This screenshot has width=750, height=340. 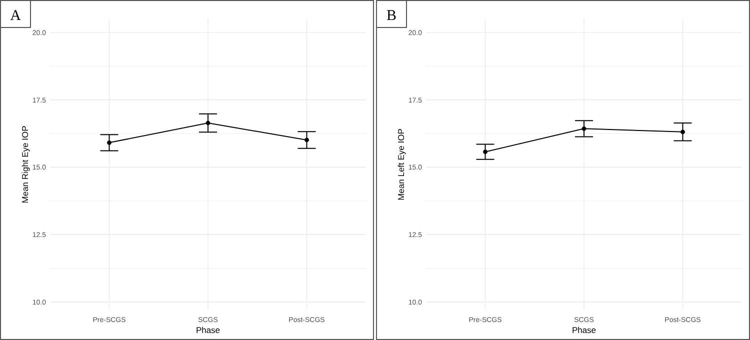 What do you see at coordinates (401, 164) in the screenshot?
I see `y-axis-title: Mean Left Eye IOP` at bounding box center [401, 164].